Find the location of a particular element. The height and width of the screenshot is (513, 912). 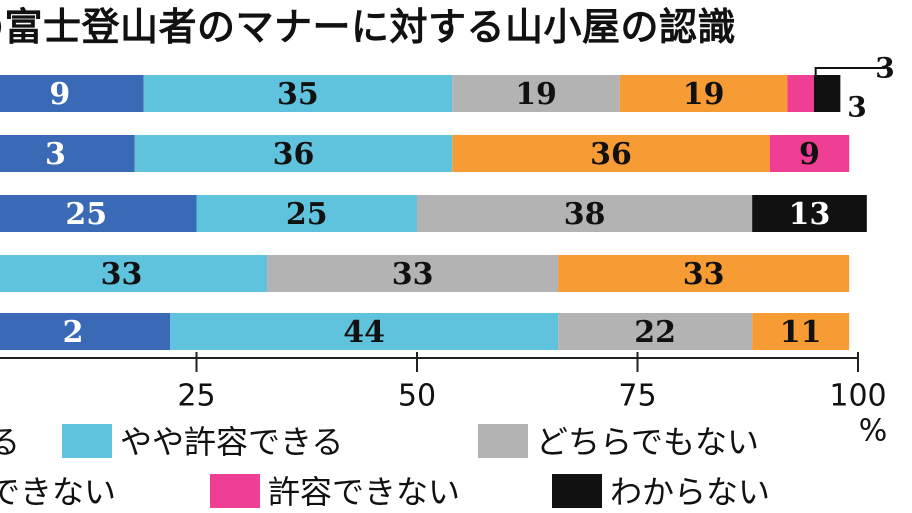

x-unit-label: % is located at coordinates (873, 431).